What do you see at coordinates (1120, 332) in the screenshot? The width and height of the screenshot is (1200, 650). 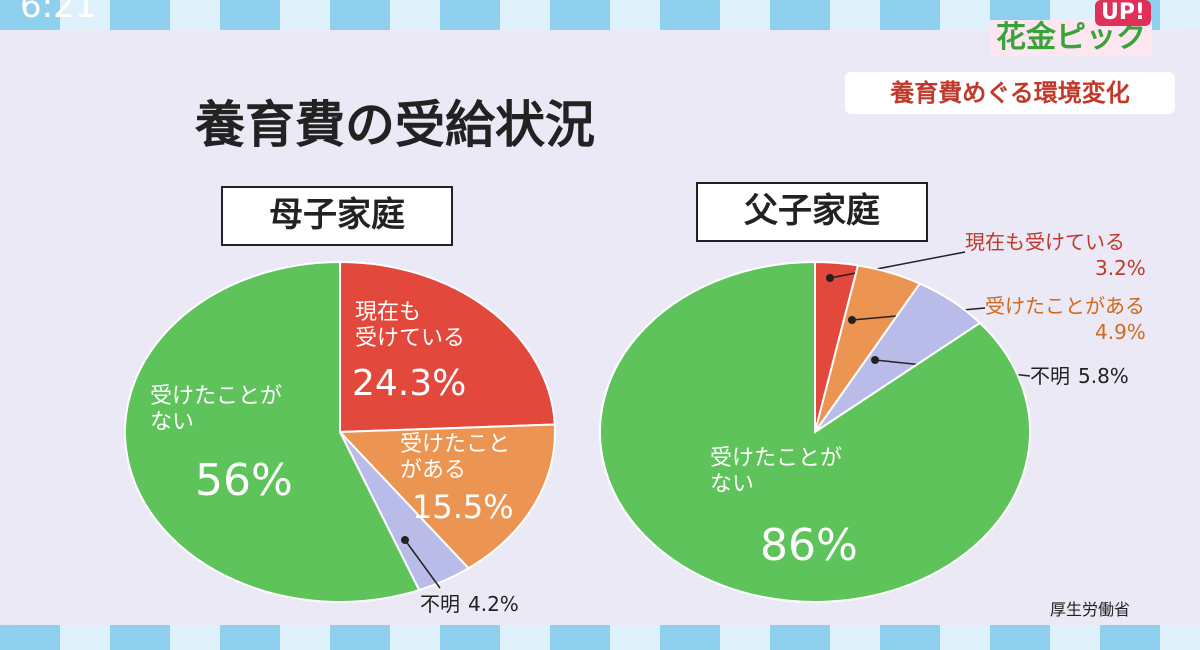 I see `value-label: 4.9%` at bounding box center [1120, 332].